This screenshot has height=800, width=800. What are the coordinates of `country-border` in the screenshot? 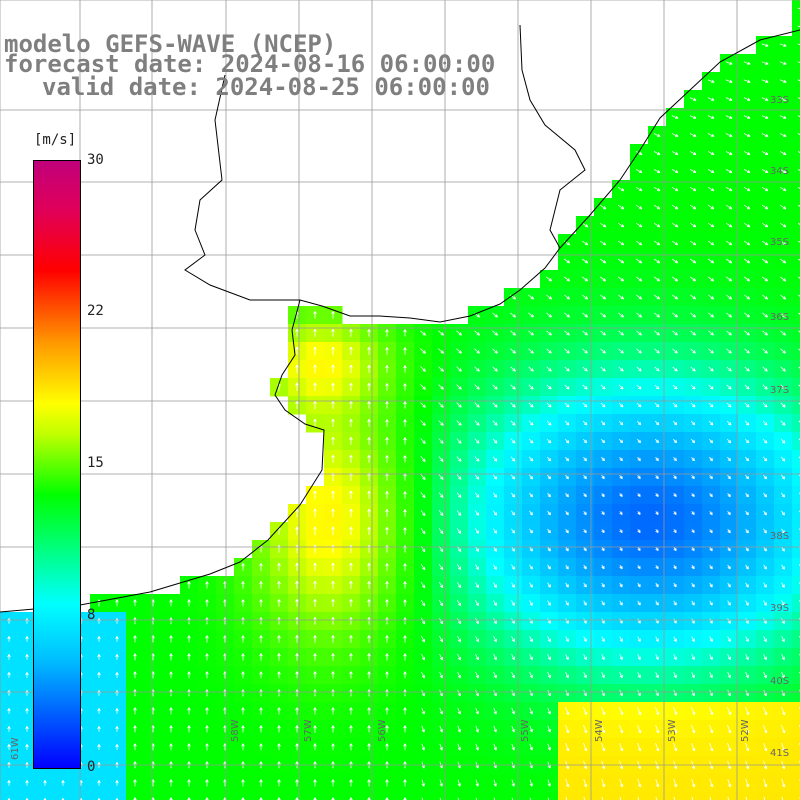 It's located at (552, 136).